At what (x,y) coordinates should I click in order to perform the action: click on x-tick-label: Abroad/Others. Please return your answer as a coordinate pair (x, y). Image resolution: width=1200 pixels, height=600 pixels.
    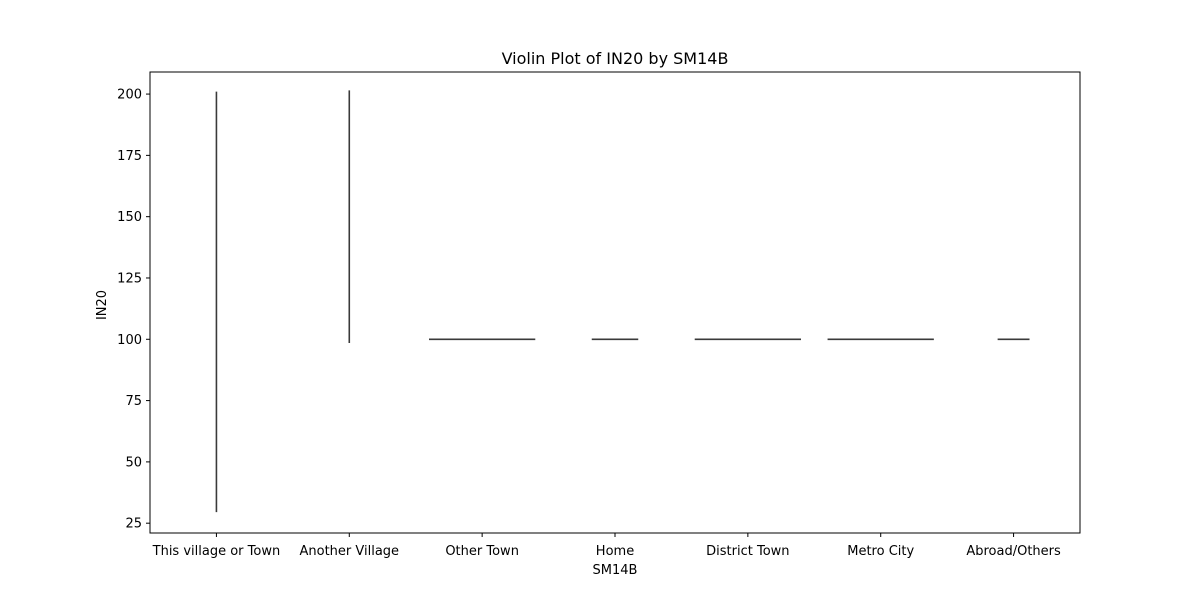
    Looking at the image, I should click on (1013, 551).